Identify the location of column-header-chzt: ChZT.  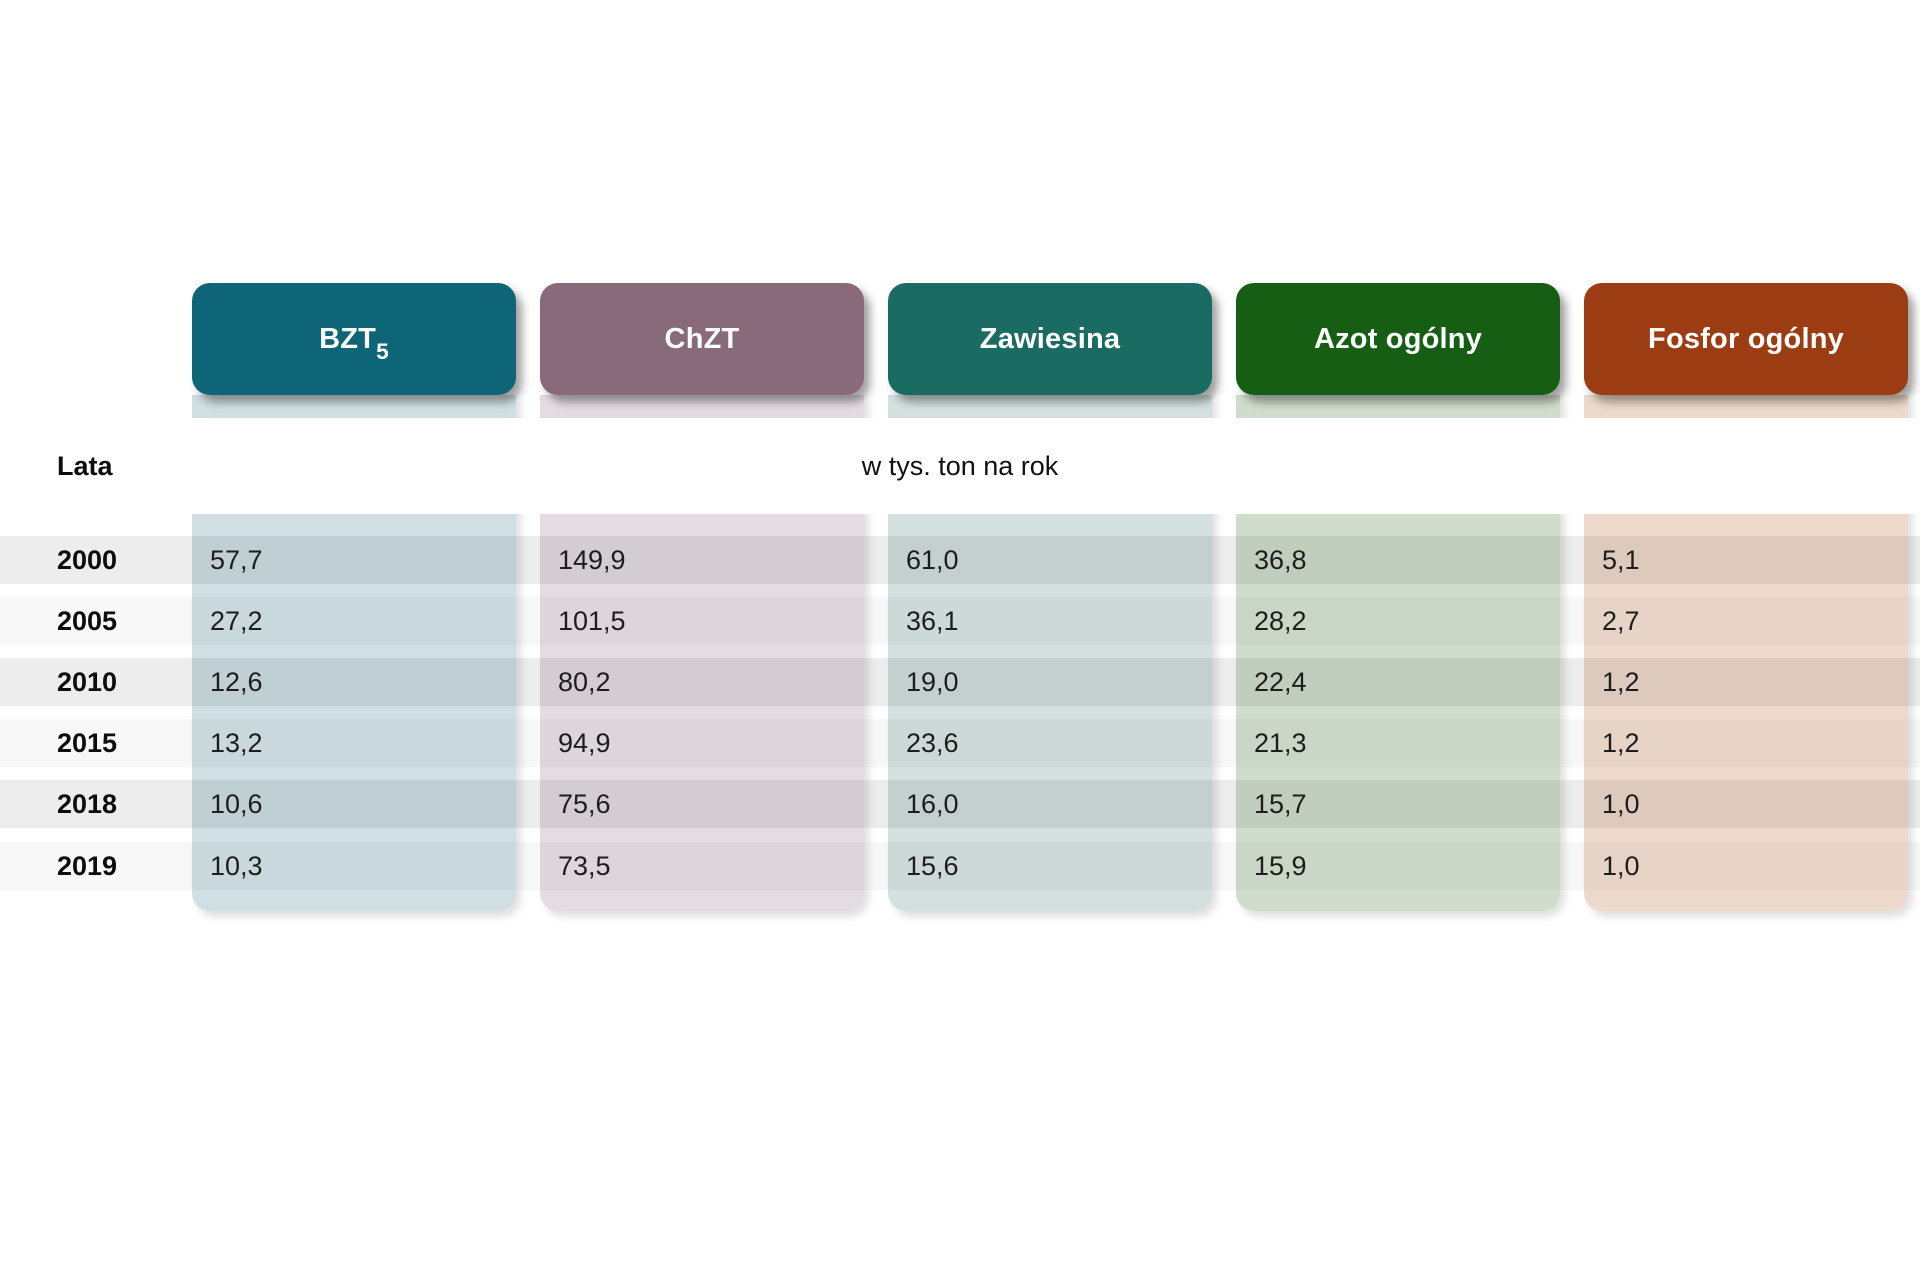
(702, 339).